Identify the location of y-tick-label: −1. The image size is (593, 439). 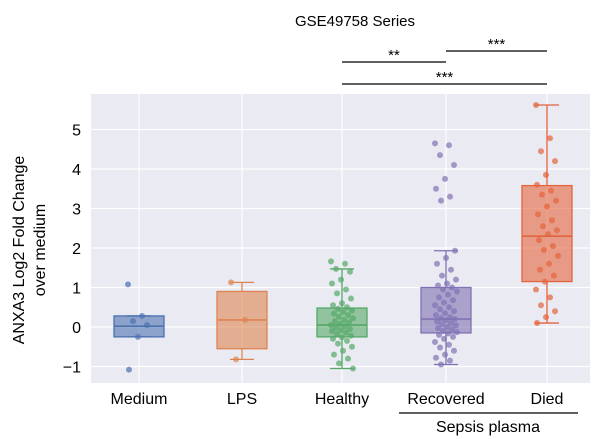
(72, 368).